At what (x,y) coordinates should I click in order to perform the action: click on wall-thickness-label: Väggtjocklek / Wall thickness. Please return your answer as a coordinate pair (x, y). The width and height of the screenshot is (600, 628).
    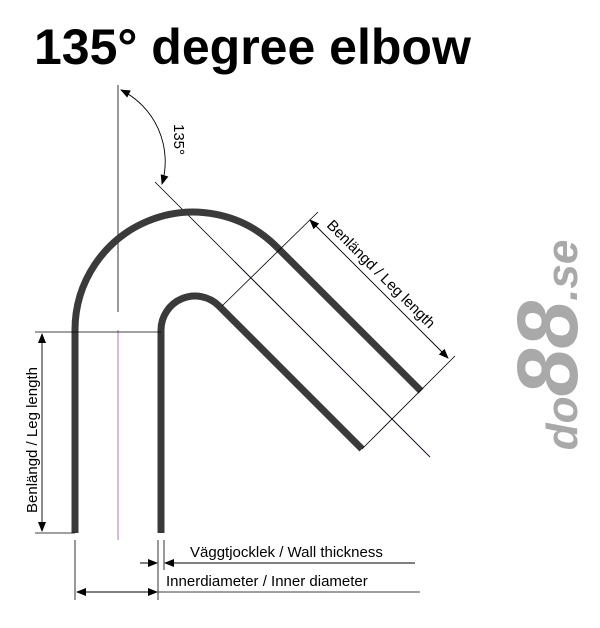
    Looking at the image, I should click on (286, 552).